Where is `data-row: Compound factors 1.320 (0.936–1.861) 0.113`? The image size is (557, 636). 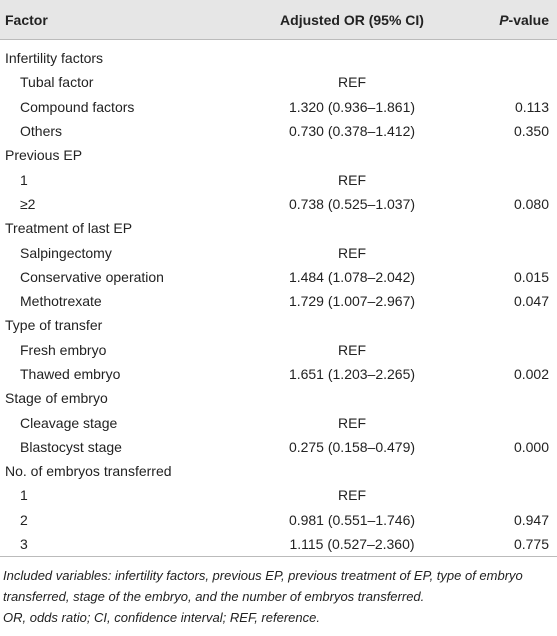 data-row: Compound factors 1.320 (0.936–1.861) 0.113 is located at coordinates (278, 107).